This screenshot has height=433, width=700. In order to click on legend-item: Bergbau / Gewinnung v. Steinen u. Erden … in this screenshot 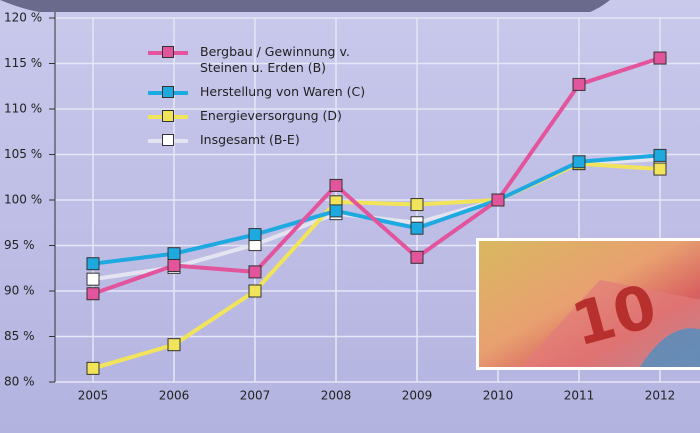, I will do `click(264, 60)`.